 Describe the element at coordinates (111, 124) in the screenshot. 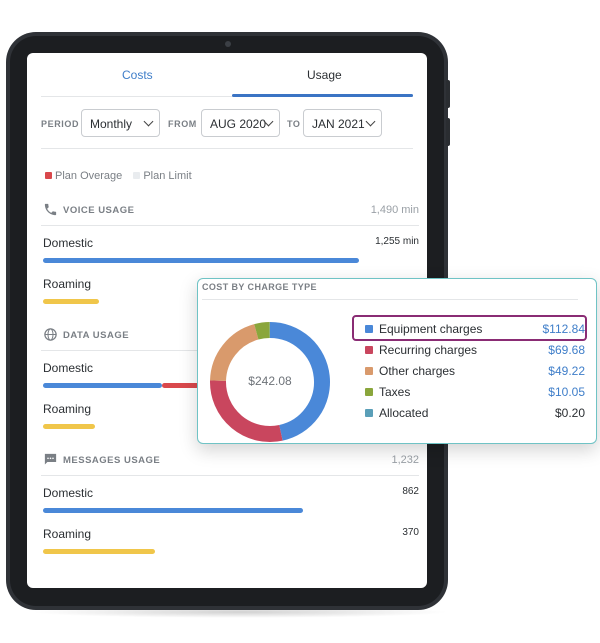

I see `period-value: Monthly` at that location.